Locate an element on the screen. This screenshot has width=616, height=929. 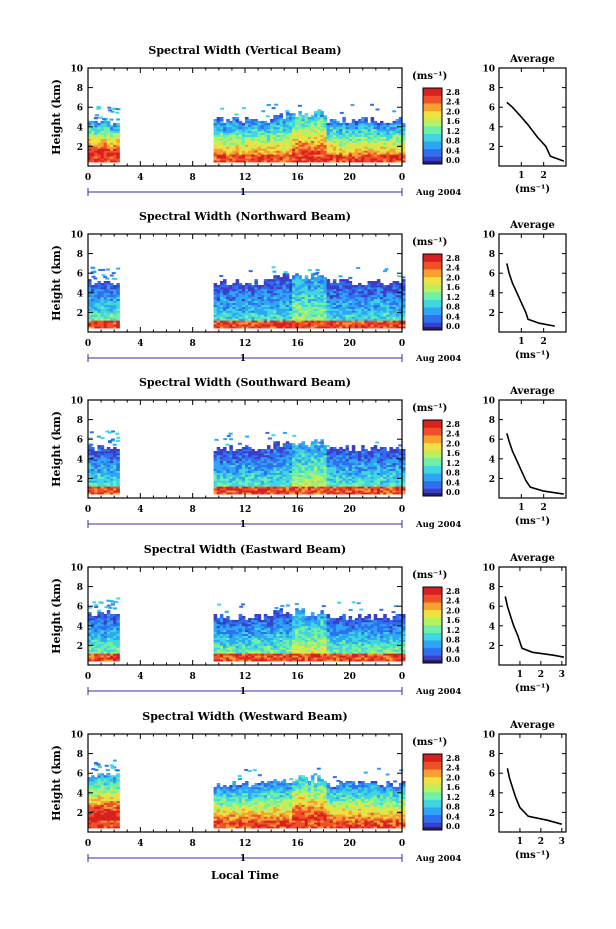
profile-y-tick-label: 4 is located at coordinates (492, 128).